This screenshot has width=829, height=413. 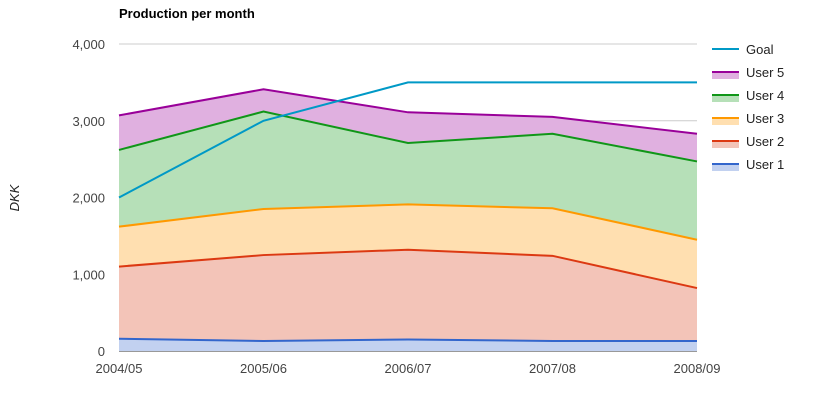 What do you see at coordinates (263, 368) in the screenshot?
I see `x-tick-label: 2005/06` at bounding box center [263, 368].